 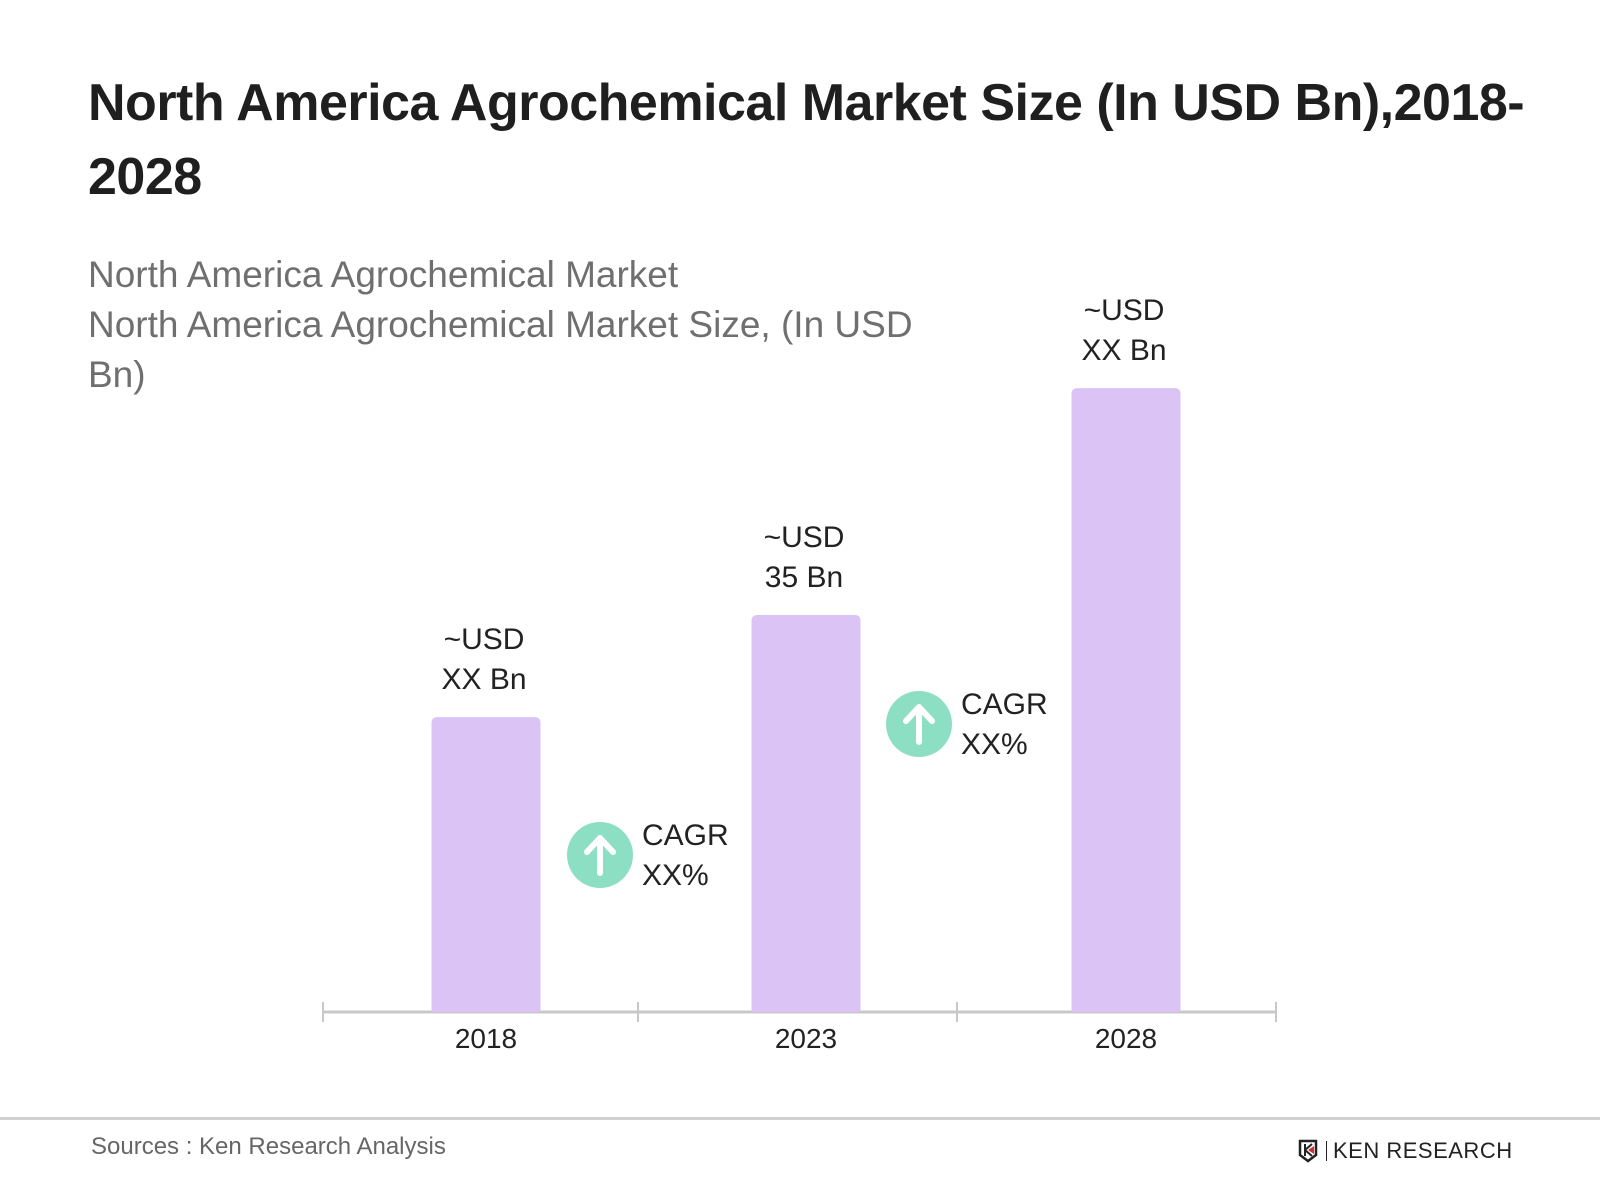 What do you see at coordinates (486, 1038) in the screenshot?
I see `x-tick-label: 2018` at bounding box center [486, 1038].